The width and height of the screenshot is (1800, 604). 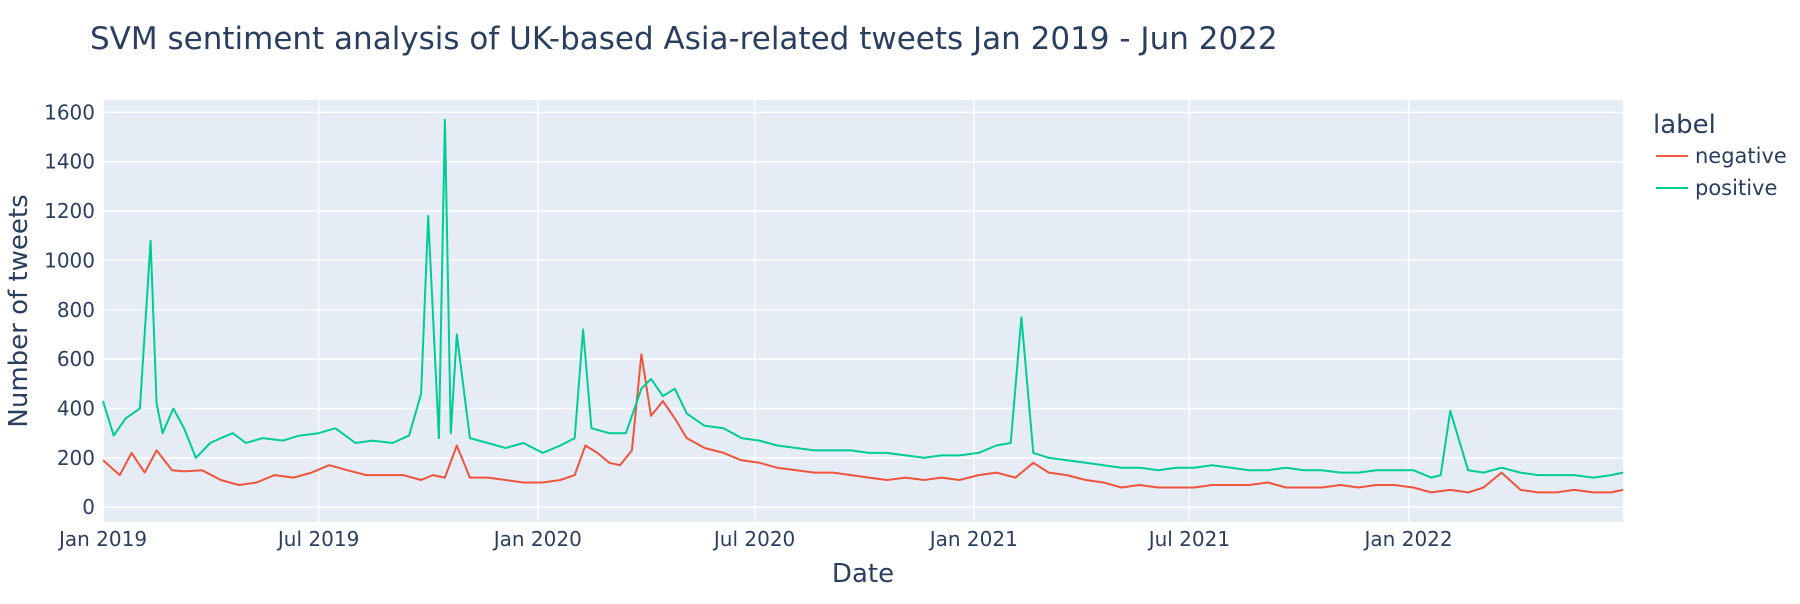 What do you see at coordinates (102, 539) in the screenshot?
I see `x-tick-label: Jan 2019` at bounding box center [102, 539].